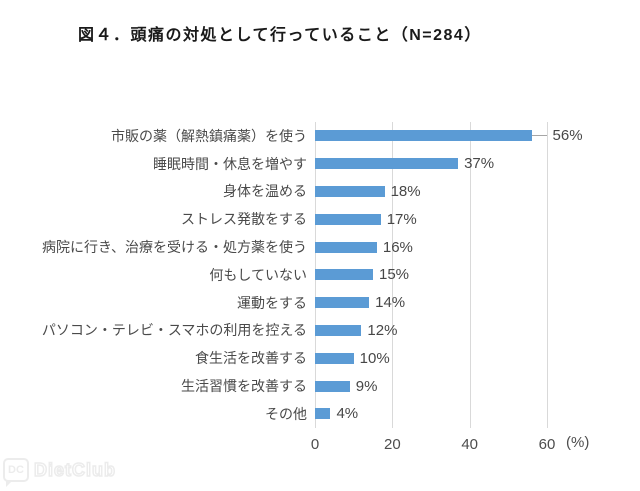 This screenshot has height=491, width=640. I want to click on value-label: 4%, so click(347, 414).